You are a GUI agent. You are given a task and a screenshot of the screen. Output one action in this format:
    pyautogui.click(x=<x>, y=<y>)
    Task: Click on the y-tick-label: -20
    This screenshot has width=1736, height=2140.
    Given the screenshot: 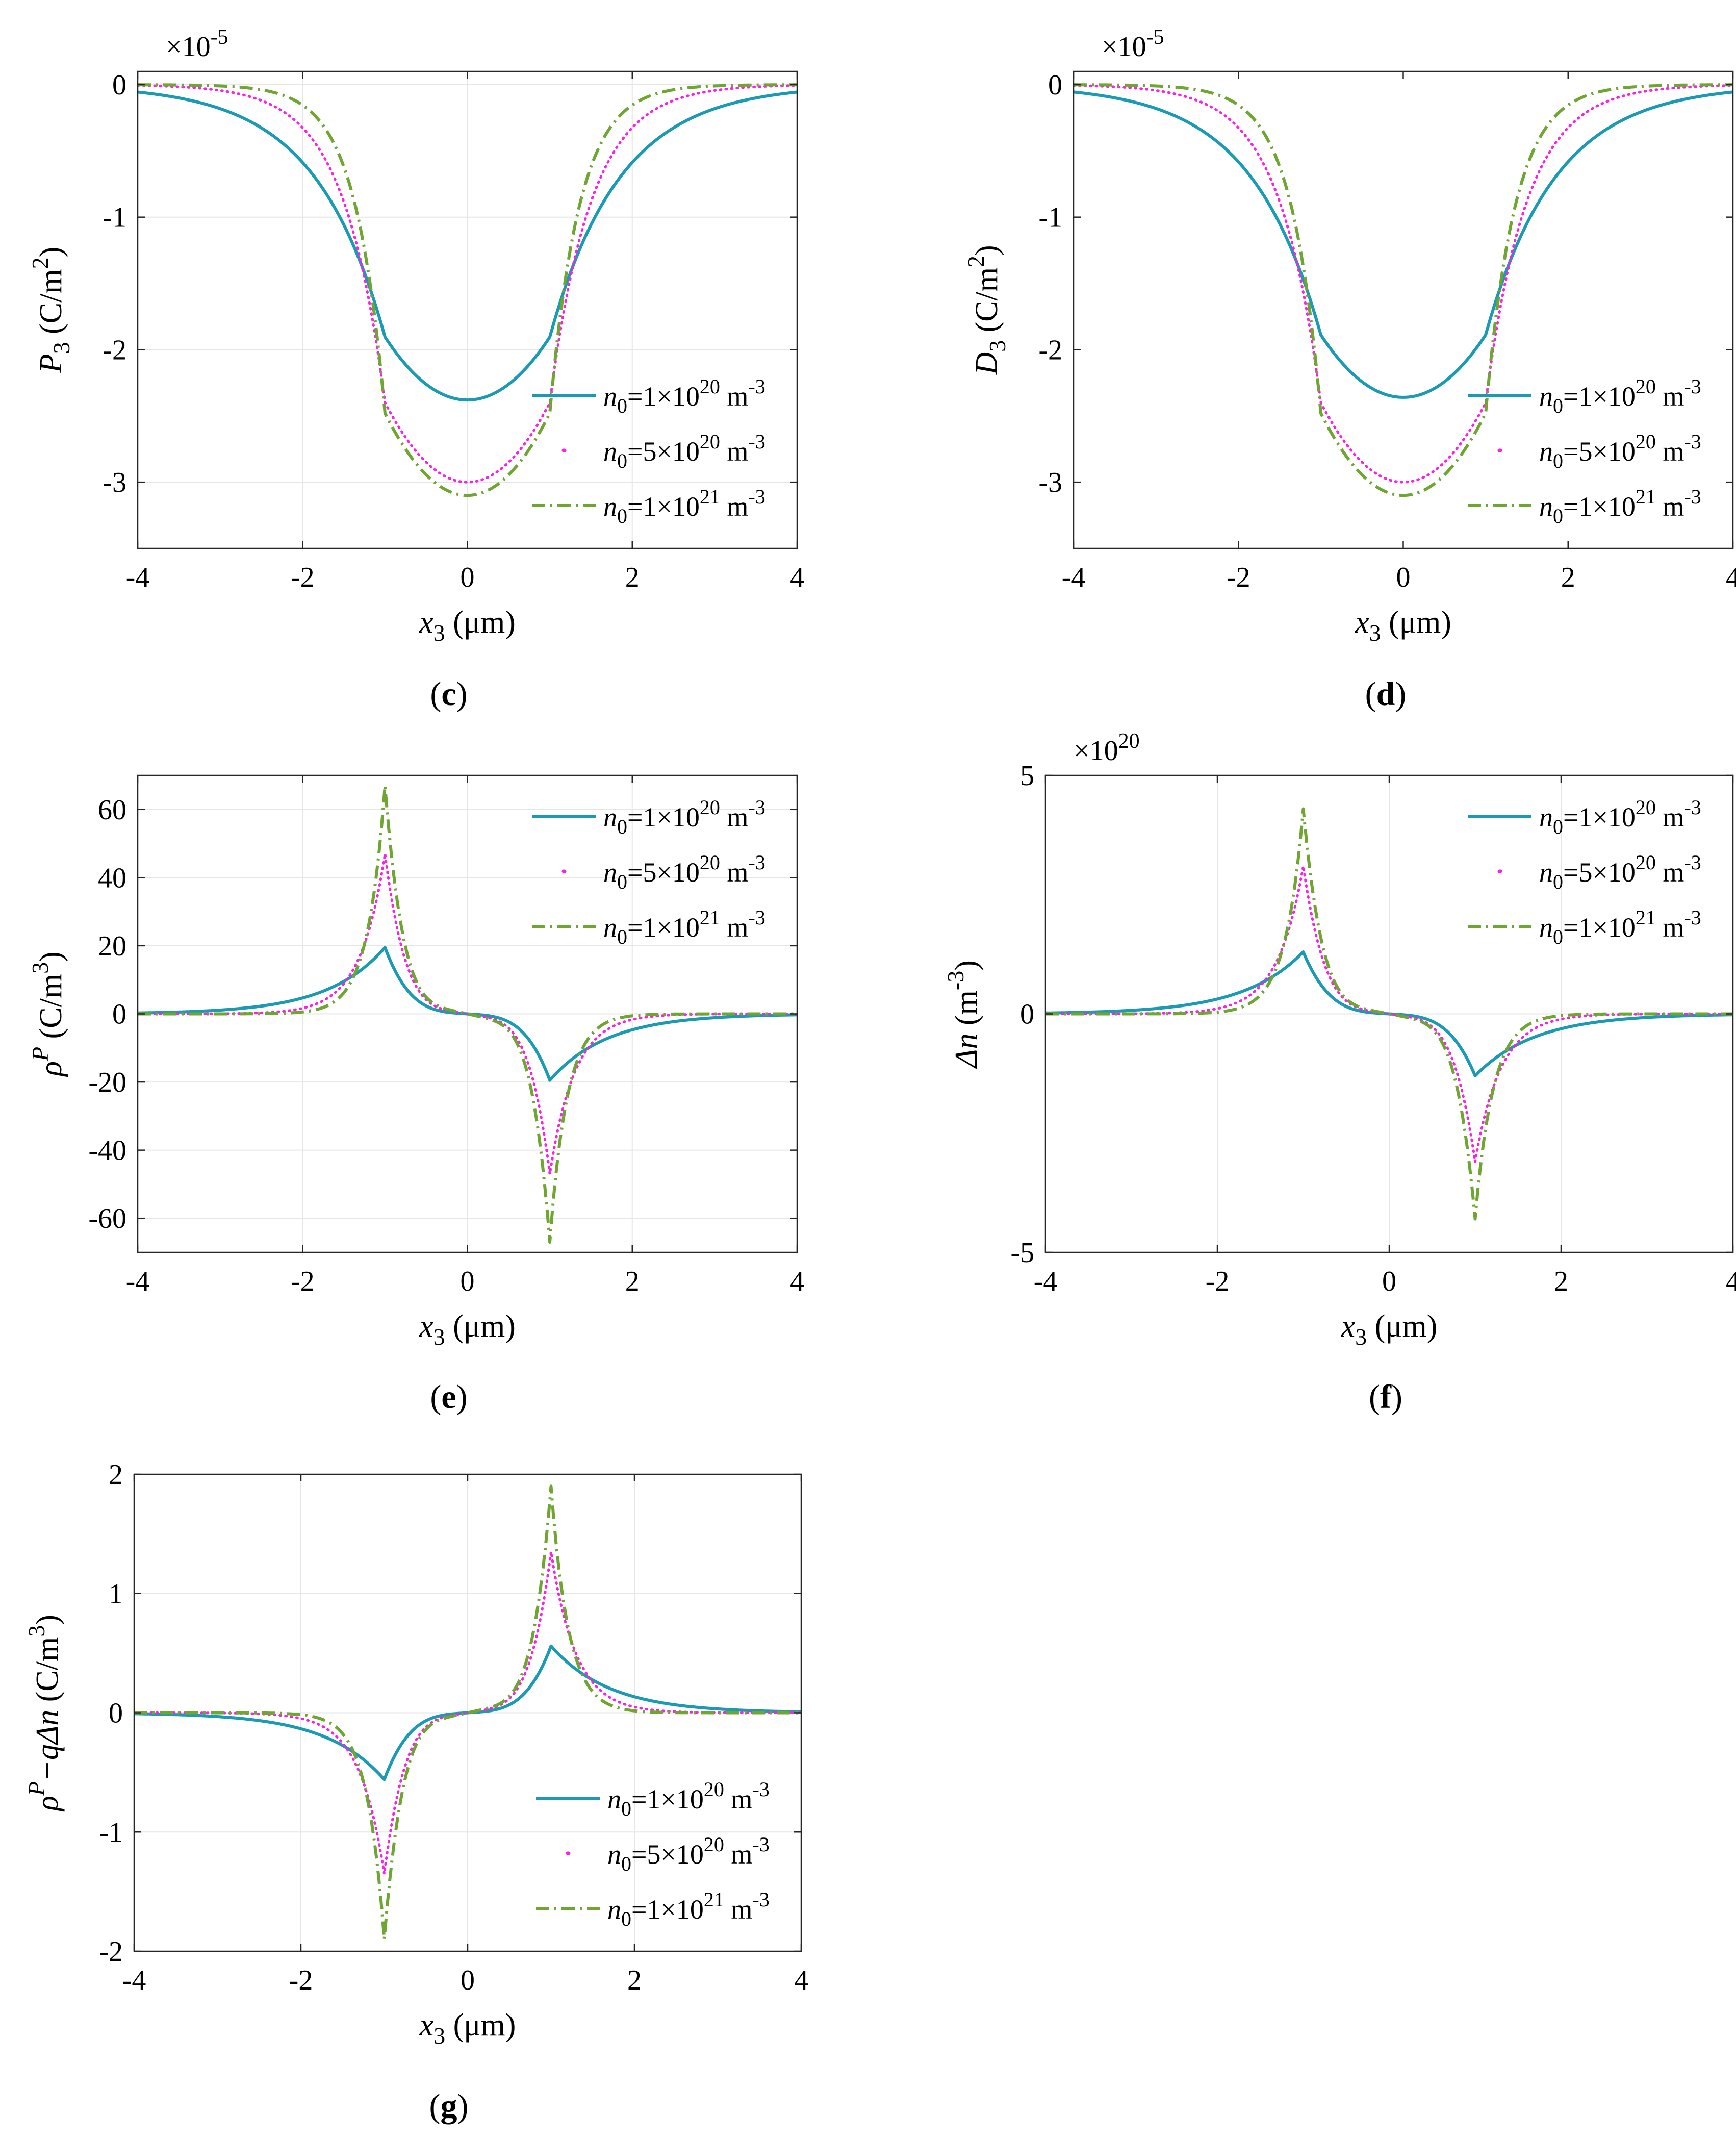 What is the action you would take?
    pyautogui.click(x=107, y=1082)
    